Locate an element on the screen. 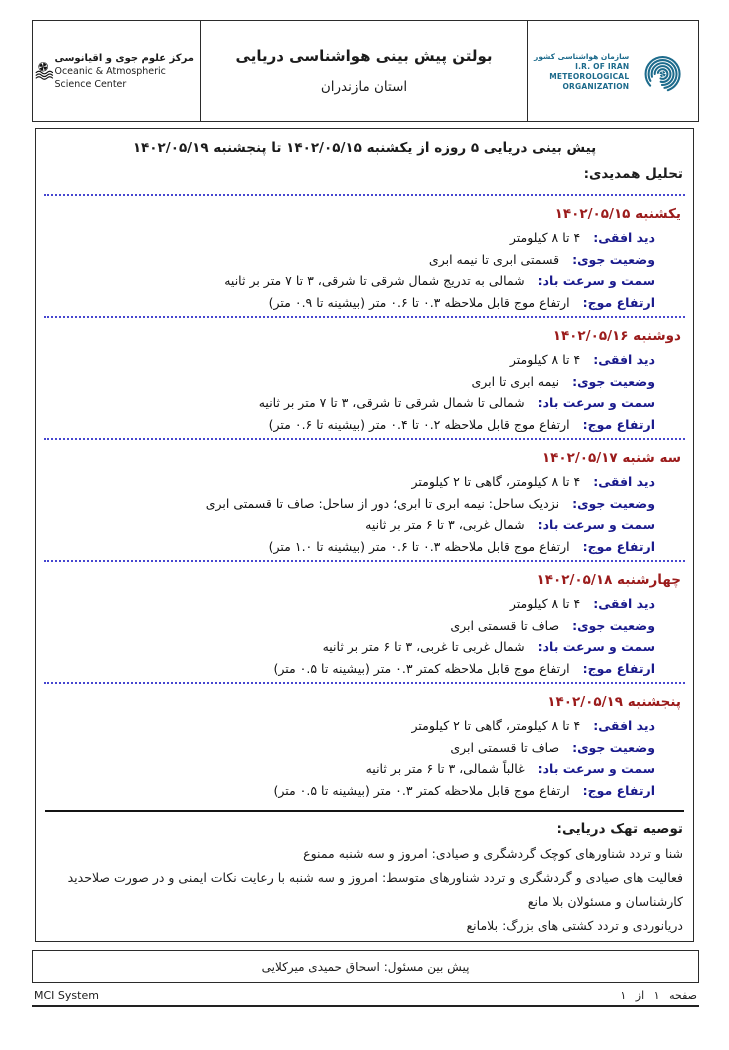  irimo-spiral-icon is located at coordinates (662, 74).